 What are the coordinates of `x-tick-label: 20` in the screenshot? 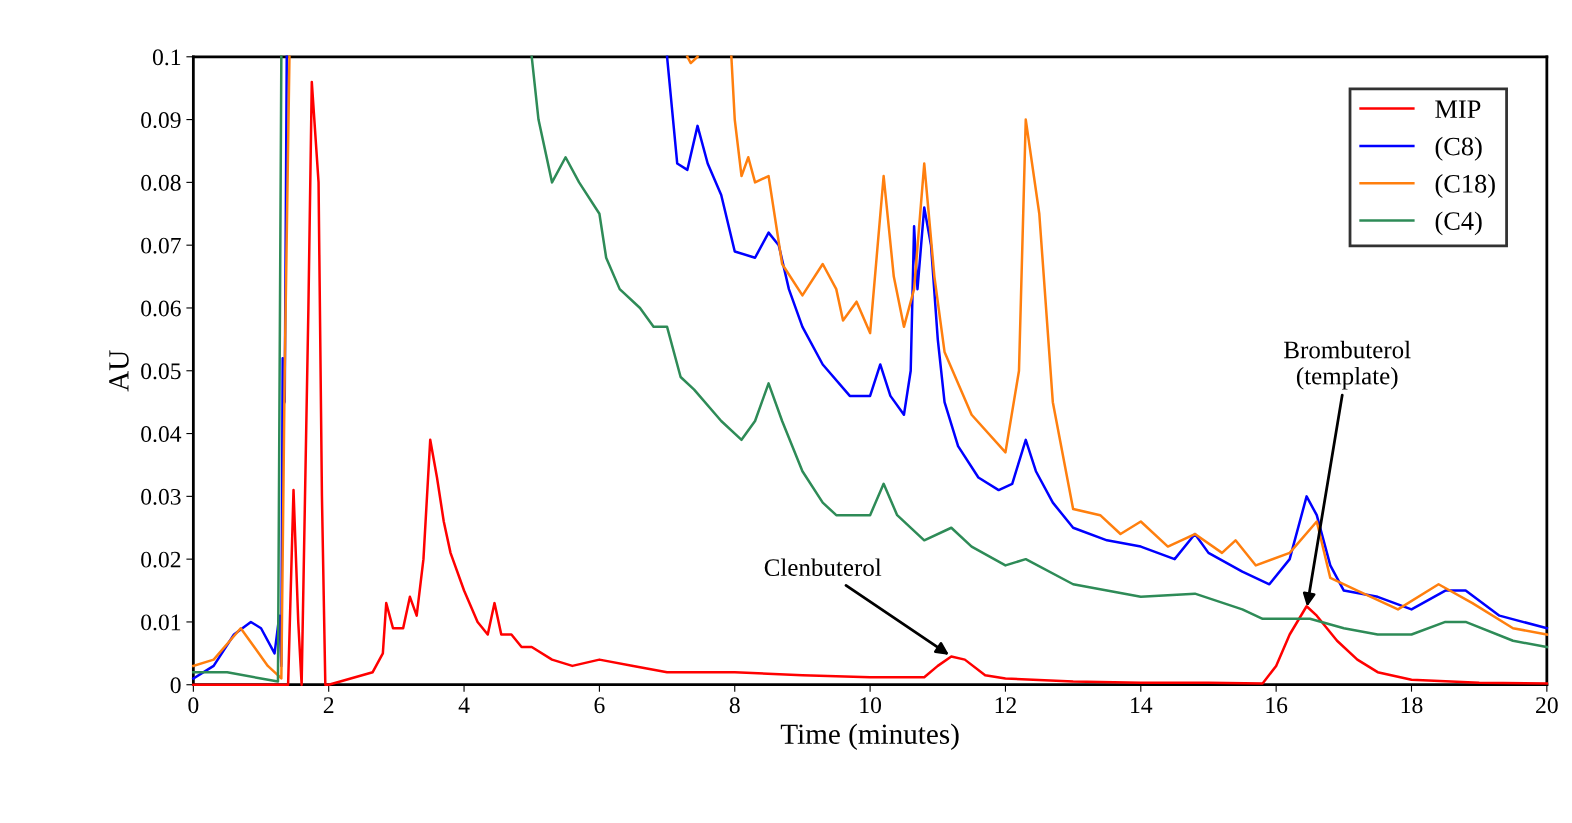 It's located at (1547, 705).